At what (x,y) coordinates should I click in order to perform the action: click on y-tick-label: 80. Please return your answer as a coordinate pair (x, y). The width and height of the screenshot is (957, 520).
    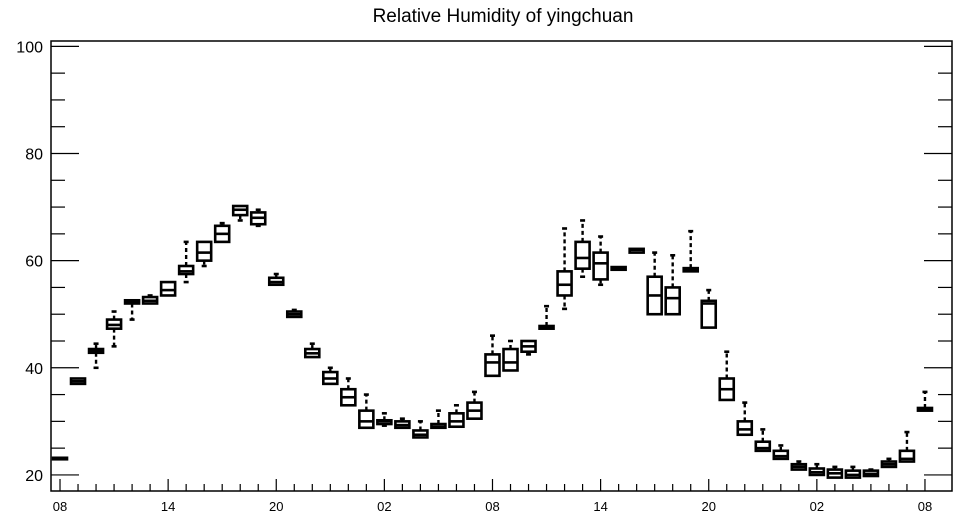
    Looking at the image, I should click on (34, 155).